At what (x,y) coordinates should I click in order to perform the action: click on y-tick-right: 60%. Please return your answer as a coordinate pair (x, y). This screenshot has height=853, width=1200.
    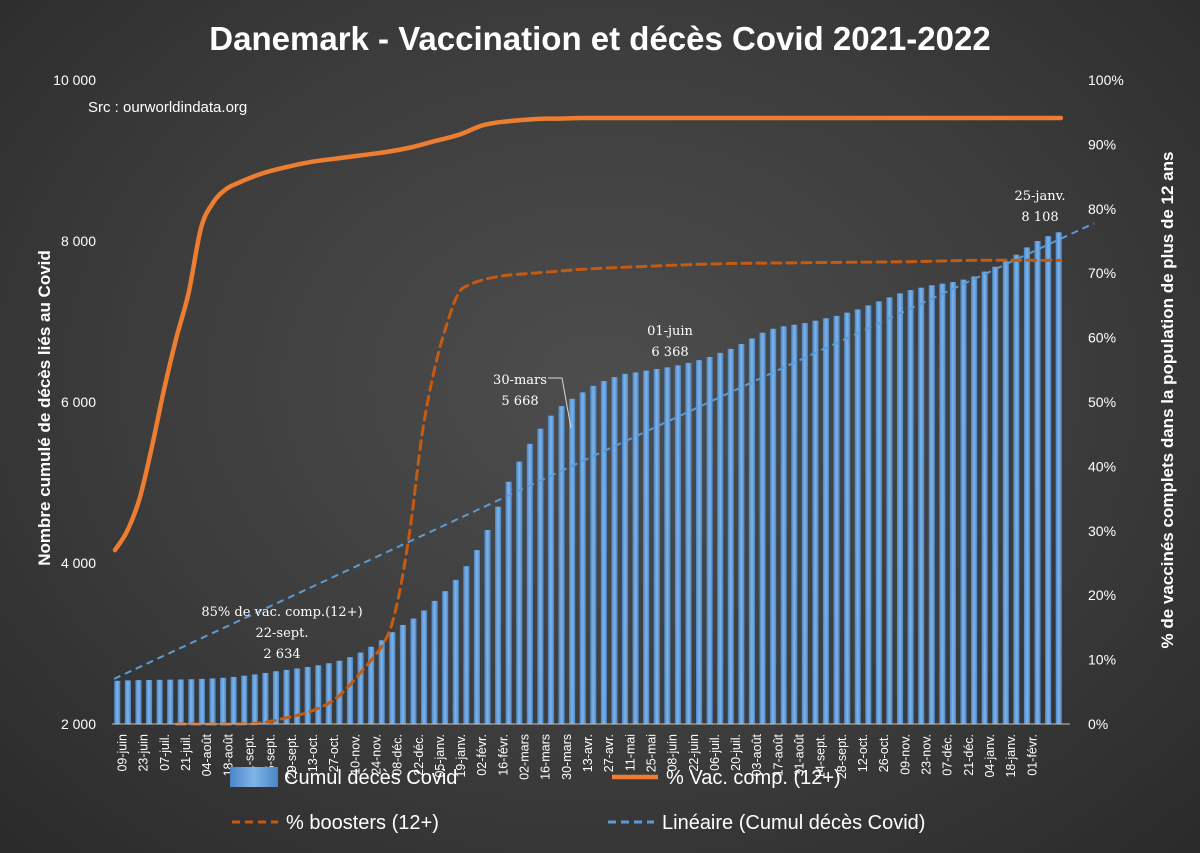
    Looking at the image, I should click on (1102, 338).